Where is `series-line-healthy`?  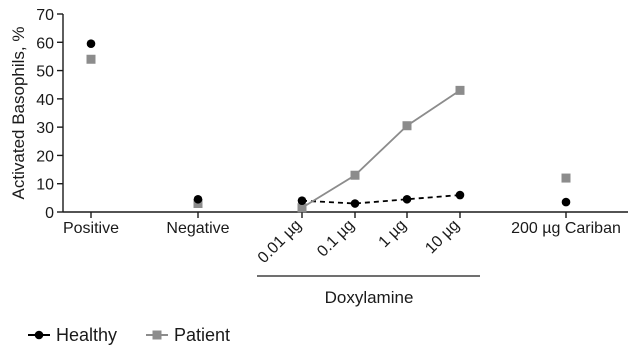
series-line-healthy is located at coordinates (381, 199).